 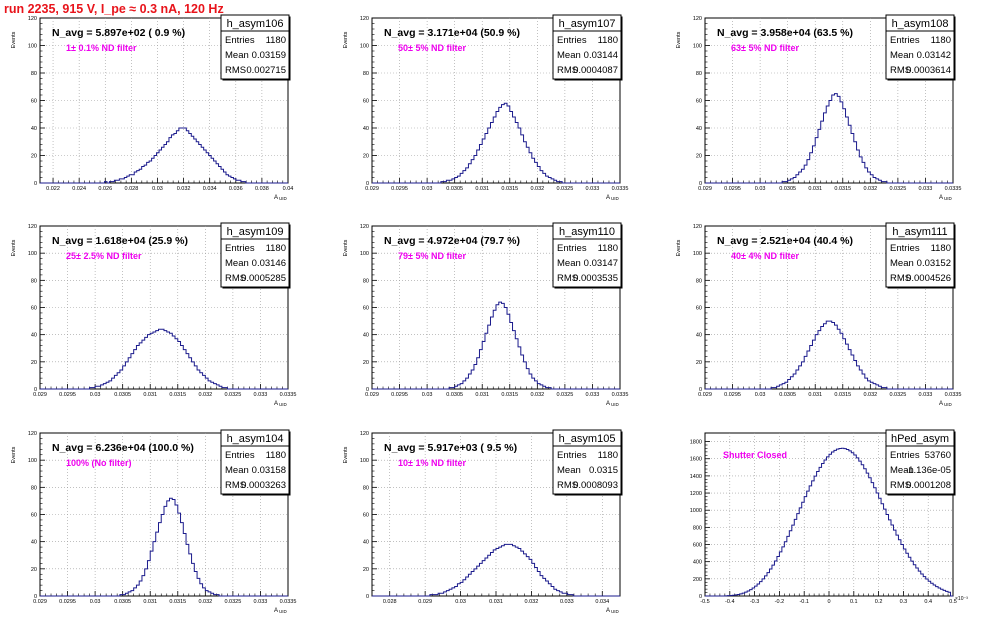 What do you see at coordinates (696, 511) in the screenshot?
I see `y-tick-label: 1000` at bounding box center [696, 511].